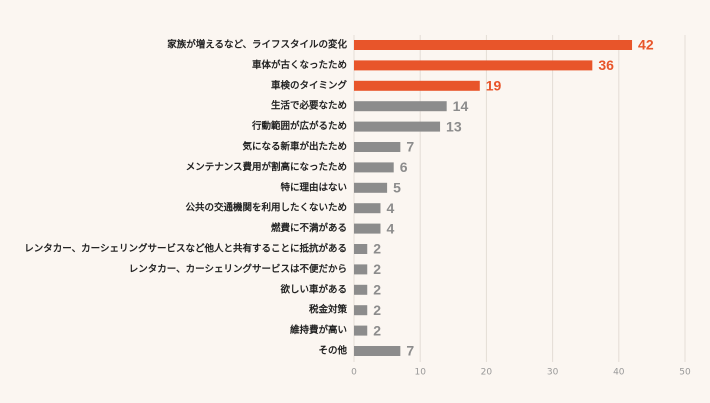 This screenshot has height=403, width=710. What do you see at coordinates (685, 373) in the screenshot?
I see `x-tick-label: 50` at bounding box center [685, 373].